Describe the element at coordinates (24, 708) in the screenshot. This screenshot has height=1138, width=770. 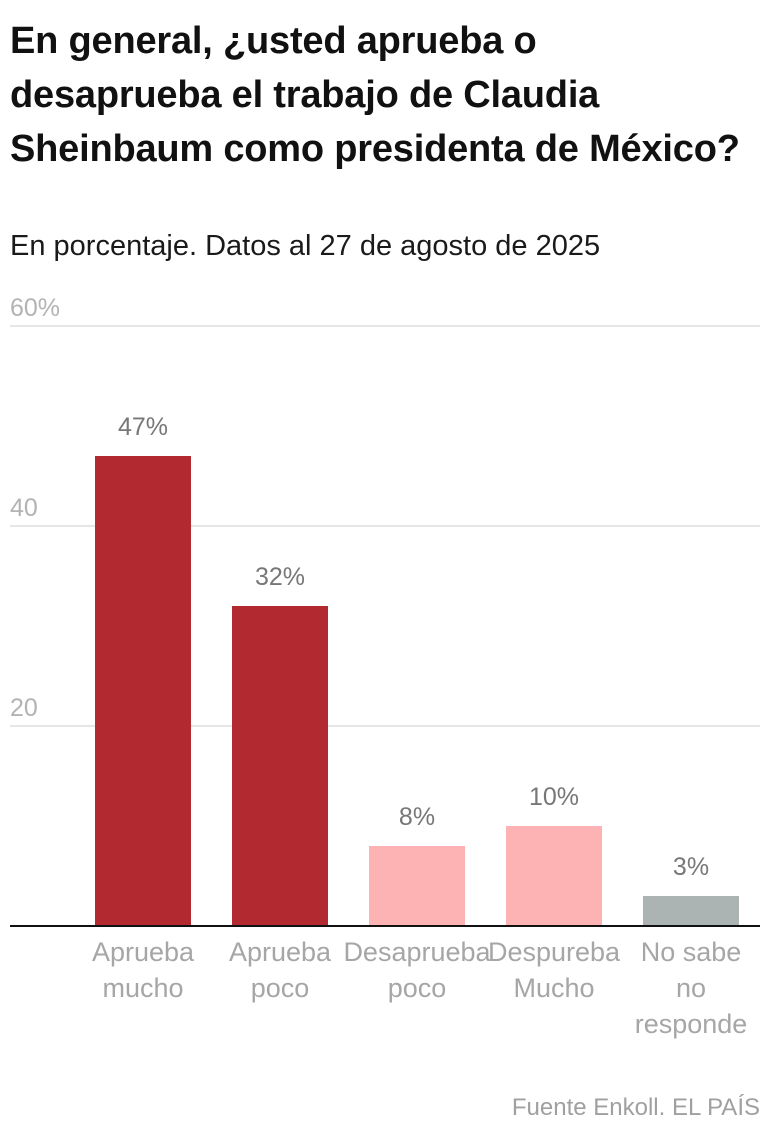
I see `y-tick-label-20: 20` at that location.